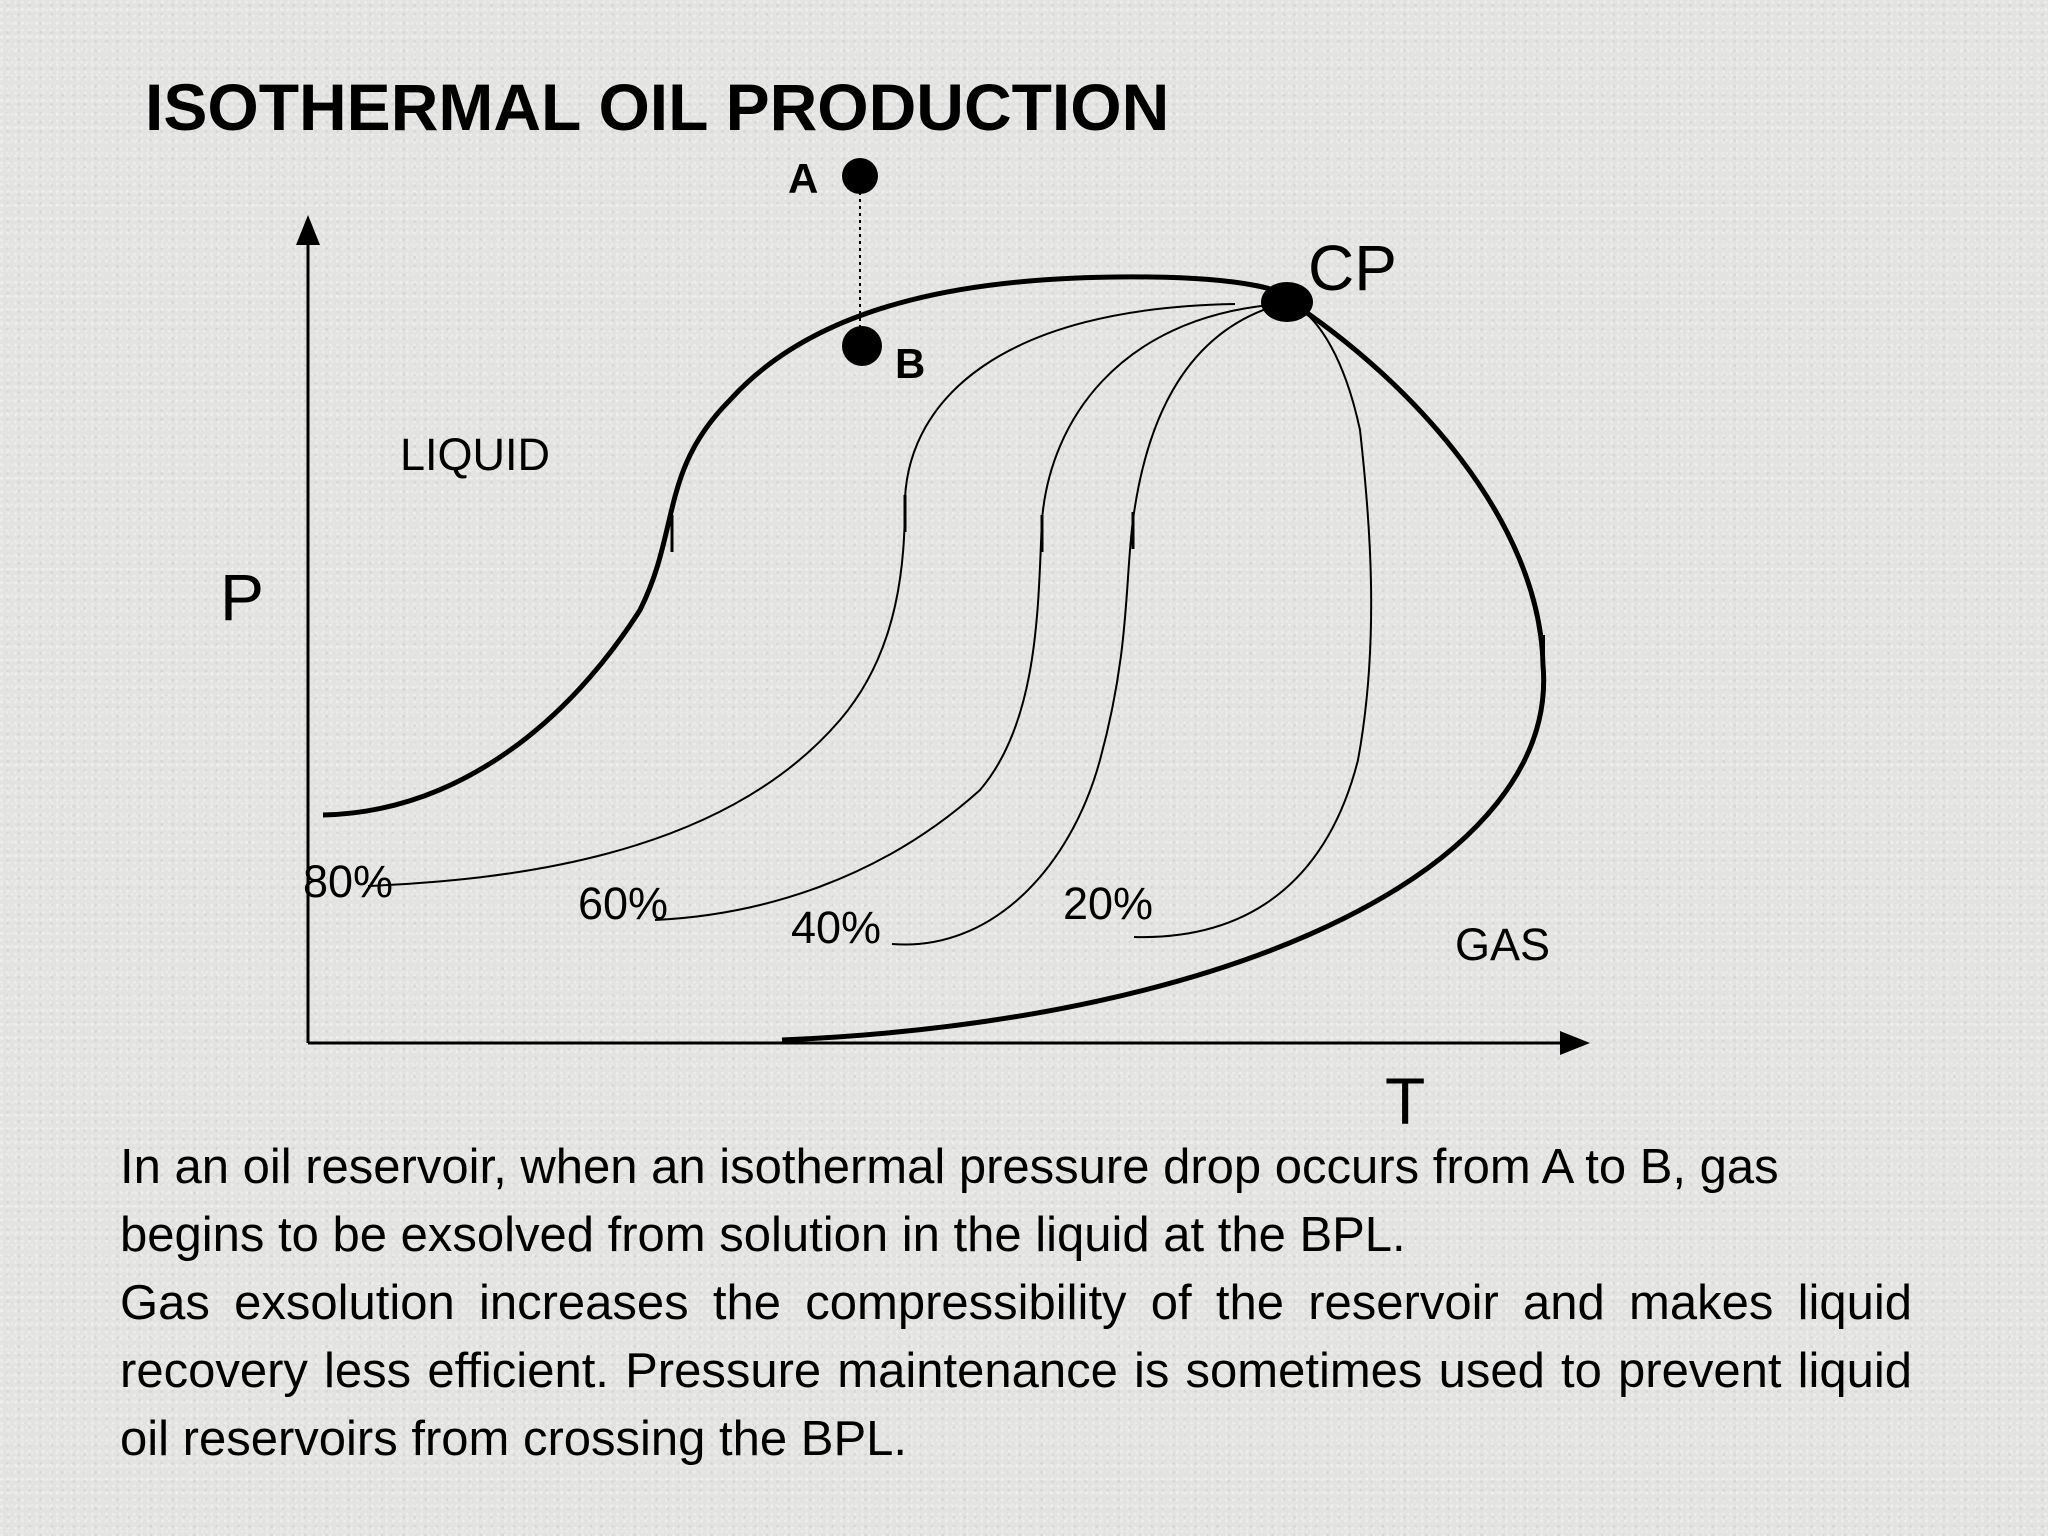 The height and width of the screenshot is (1536, 2048). I want to click on x-axis-arrow-icon, so click(1575, 1043).